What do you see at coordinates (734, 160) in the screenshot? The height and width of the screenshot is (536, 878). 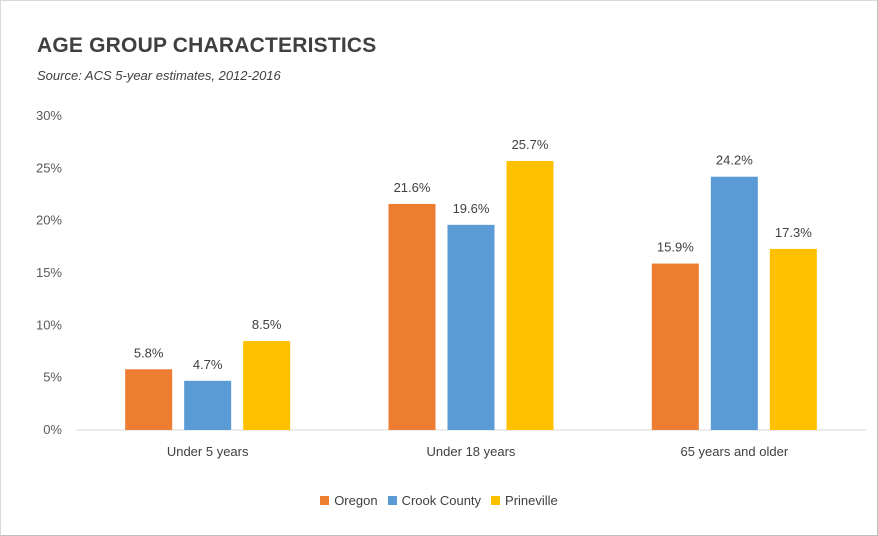 I see `data-label-crook-county-65-years-and-older: 24.2%` at bounding box center [734, 160].